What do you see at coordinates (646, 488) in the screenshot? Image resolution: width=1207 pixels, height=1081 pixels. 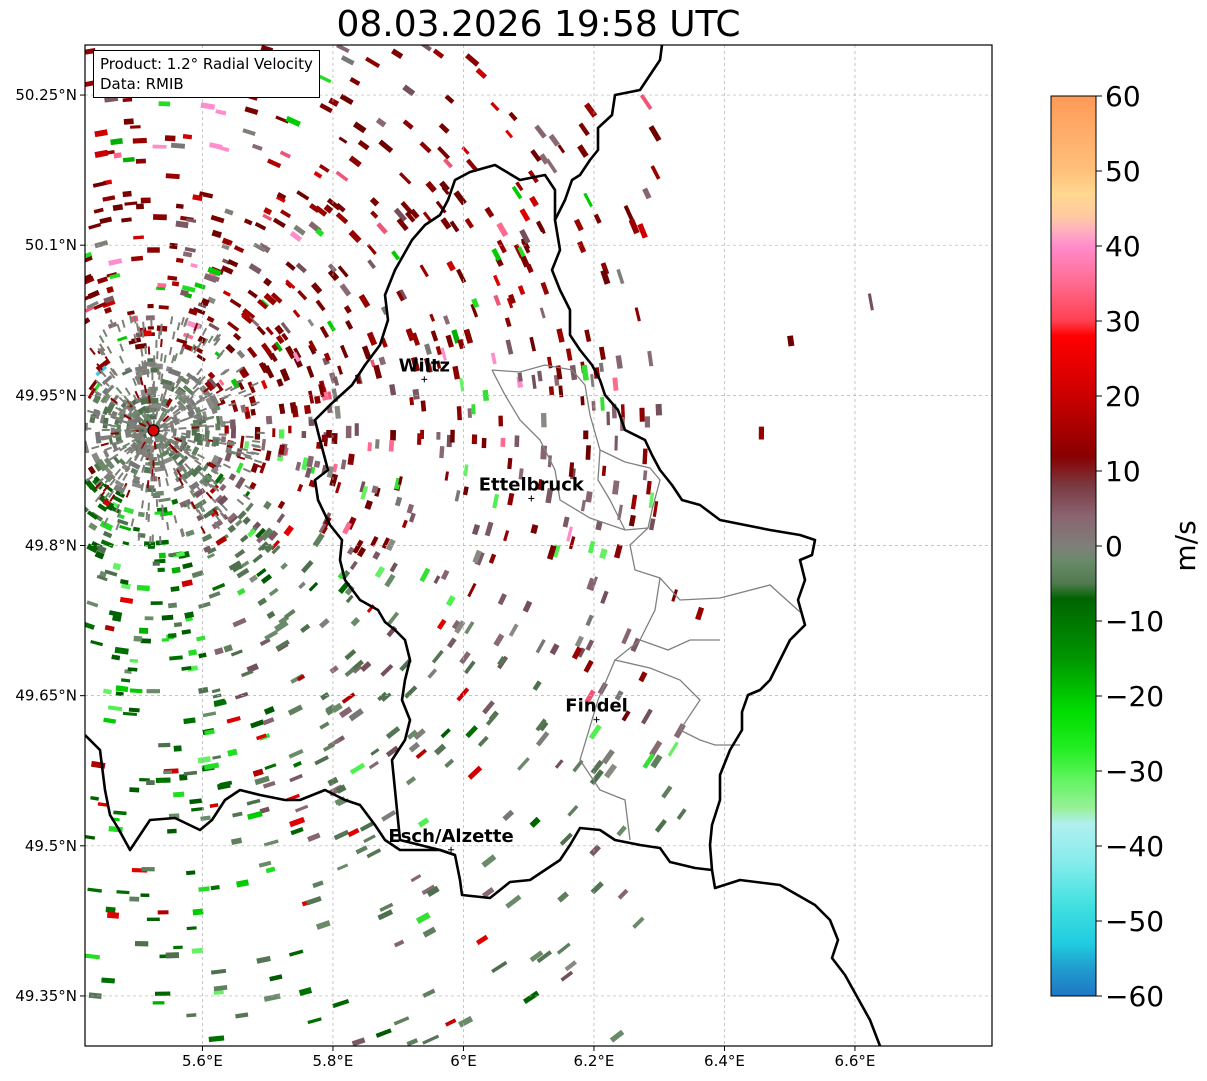 I see `canton-boundary` at bounding box center [646, 488].